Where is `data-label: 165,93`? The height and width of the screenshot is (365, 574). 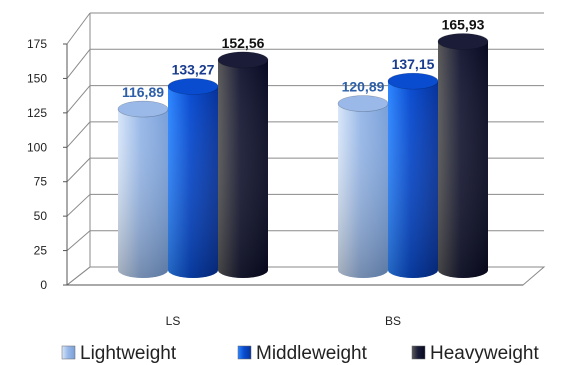 data-label: 165,93 is located at coordinates (463, 24).